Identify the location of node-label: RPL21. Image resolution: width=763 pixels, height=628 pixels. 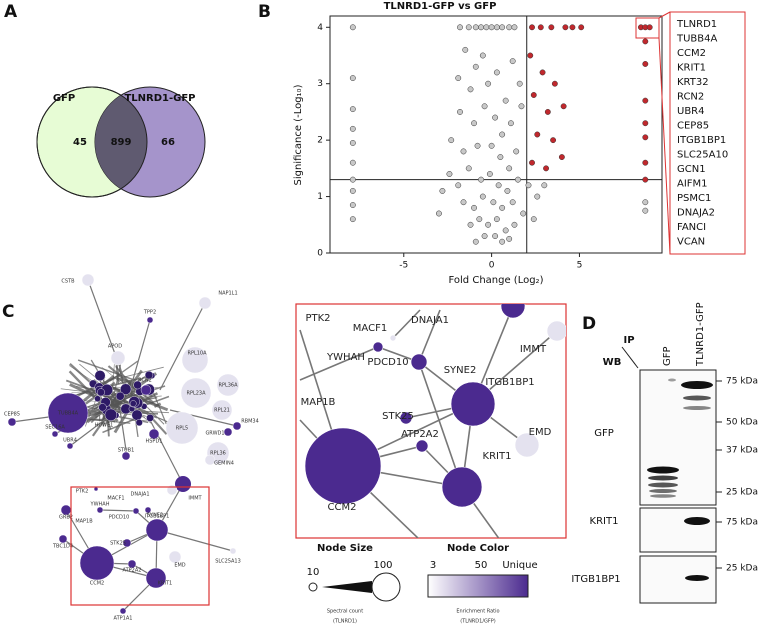
(222, 411).